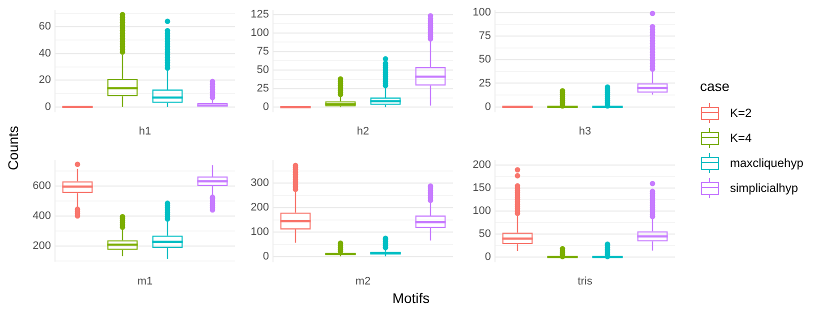 The width and height of the screenshot is (822, 313). Describe the element at coordinates (44, 26) in the screenshot. I see `y-tick-label: 60` at that location.